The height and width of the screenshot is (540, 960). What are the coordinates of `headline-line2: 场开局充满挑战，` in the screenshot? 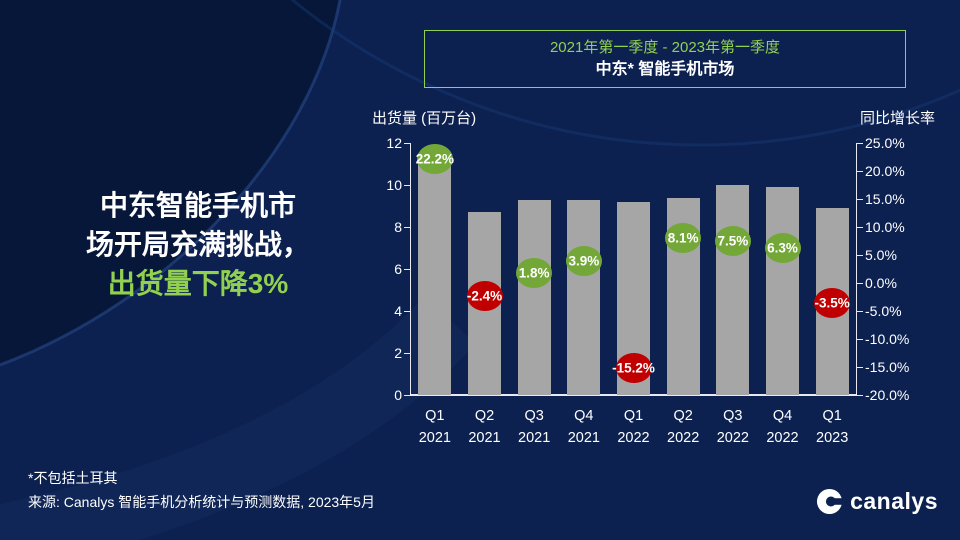 It's located at (197, 244).